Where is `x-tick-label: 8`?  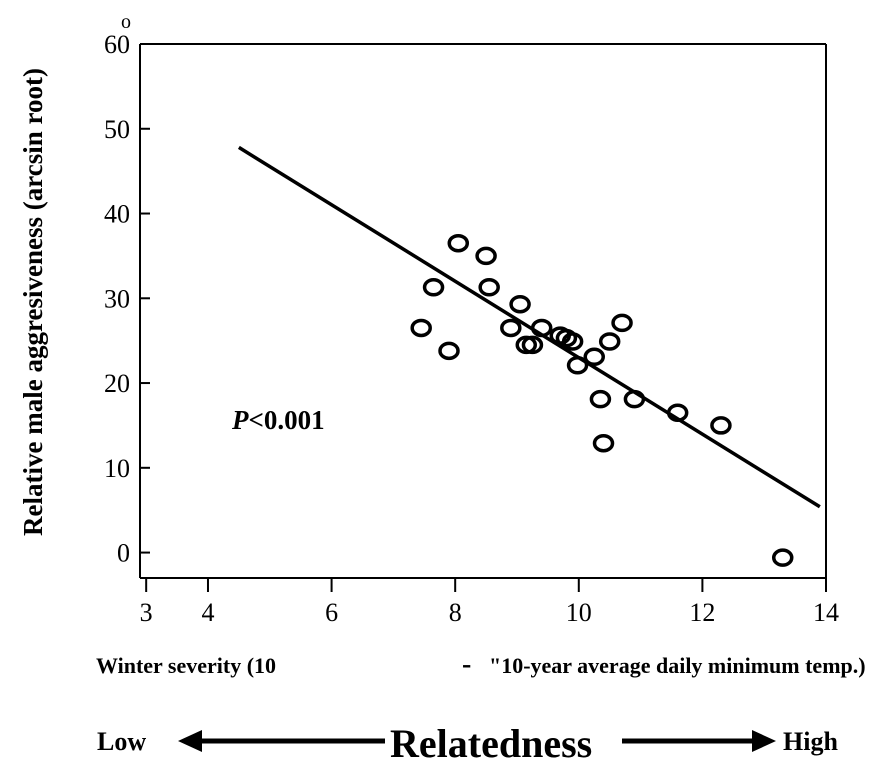 x-tick-label: 8 is located at coordinates (455, 612).